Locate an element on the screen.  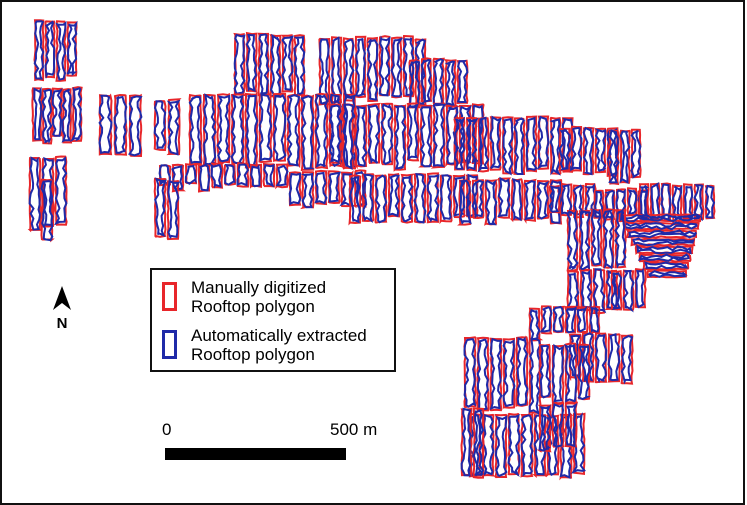
legend-item-manual: Manually digitized Rooftop polygon is located at coordinates (244, 297).